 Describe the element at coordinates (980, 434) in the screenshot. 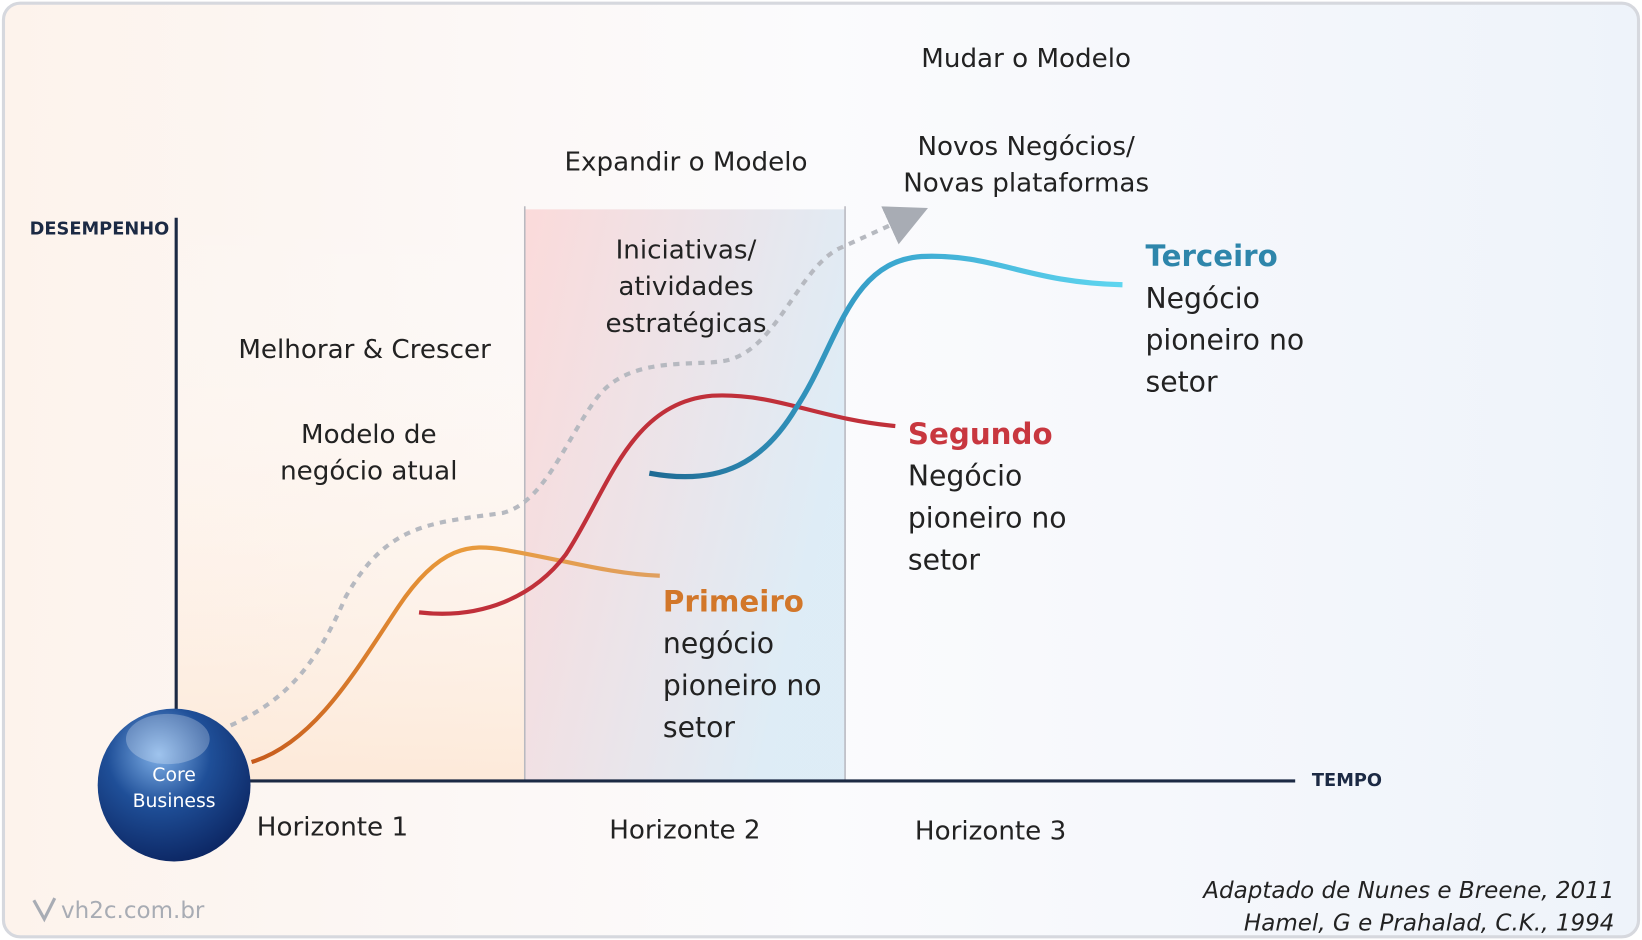

I see `curve-label: Segundo` at that location.